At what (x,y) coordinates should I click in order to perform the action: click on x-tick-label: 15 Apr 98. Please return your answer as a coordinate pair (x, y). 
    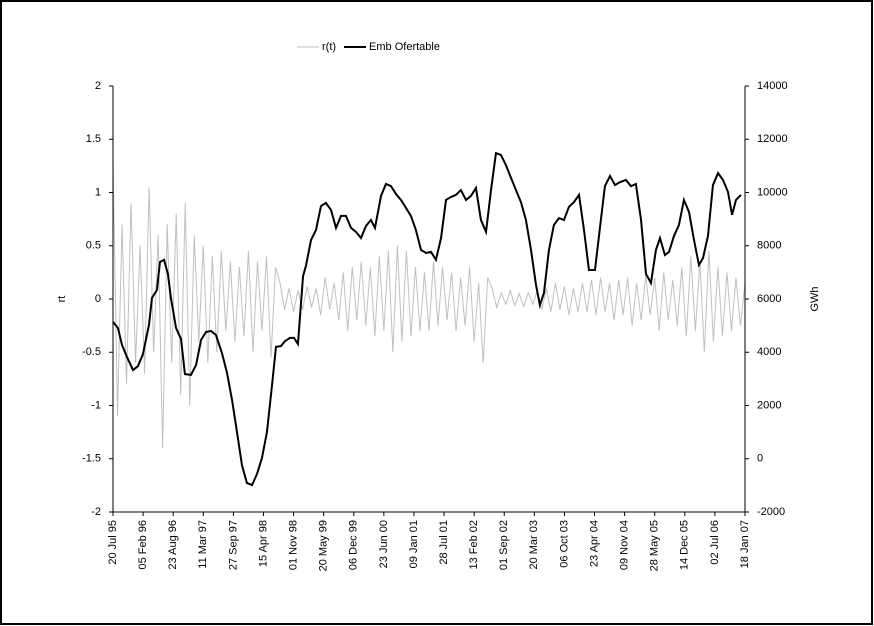
    Looking at the image, I should click on (263, 543).